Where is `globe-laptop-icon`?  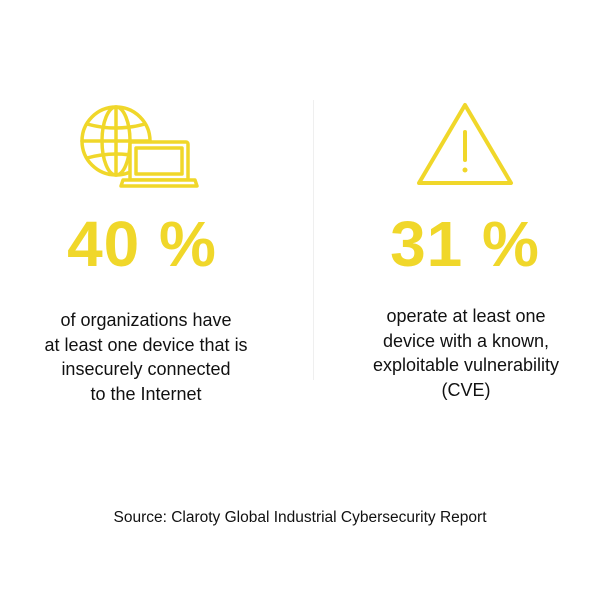 globe-laptop-icon is located at coordinates (139, 146).